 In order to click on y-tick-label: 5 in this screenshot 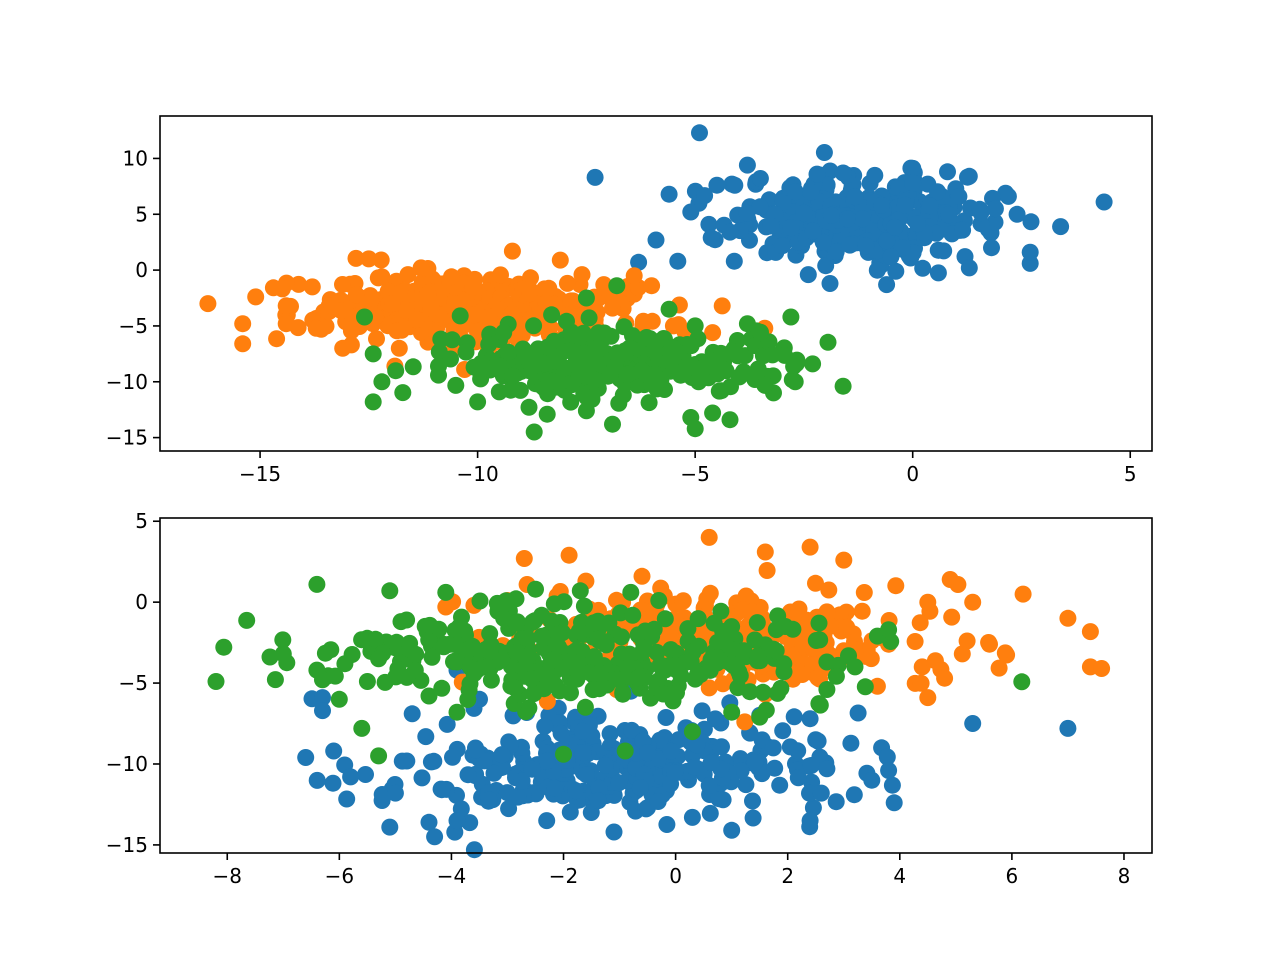, I will do `click(141, 214)`.